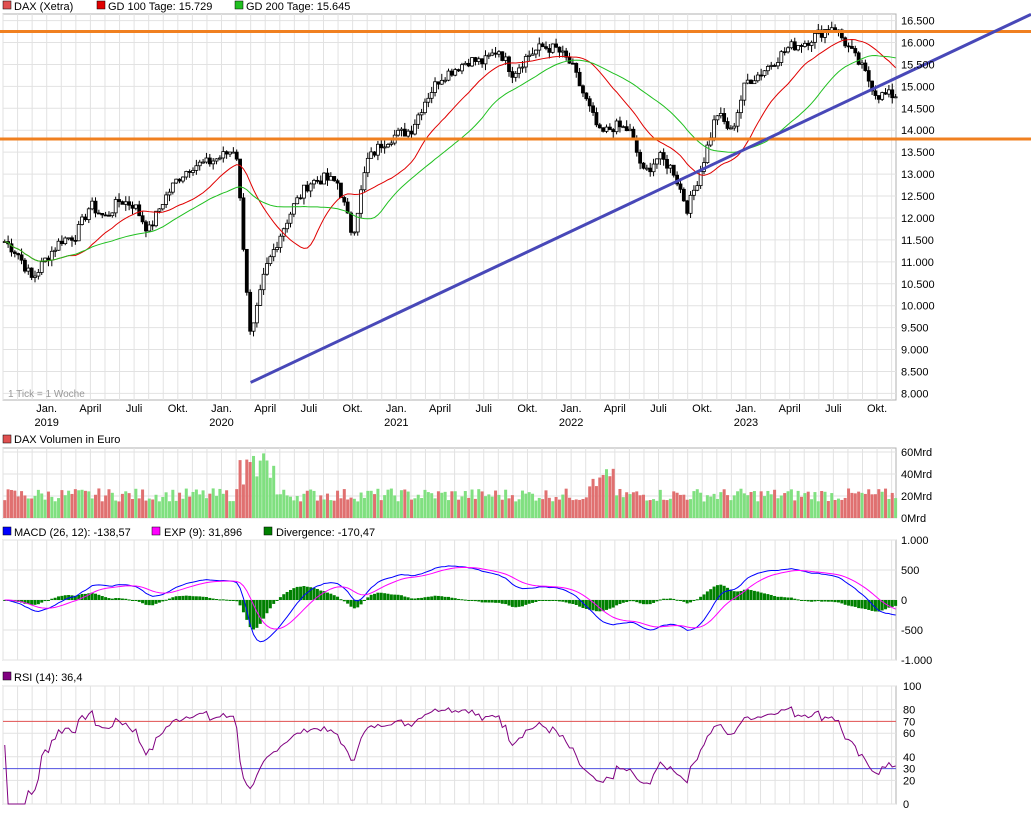 The image size is (1031, 814). Describe the element at coordinates (298, 7) in the screenshot. I see `legend-gd200: GD 200 Tage: 15.645` at that location.